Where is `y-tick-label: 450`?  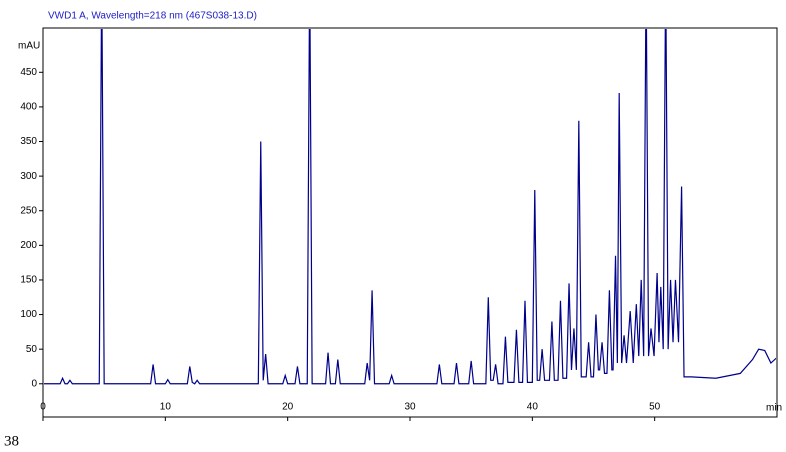
y-tick-label: 450 is located at coordinates (28, 72).